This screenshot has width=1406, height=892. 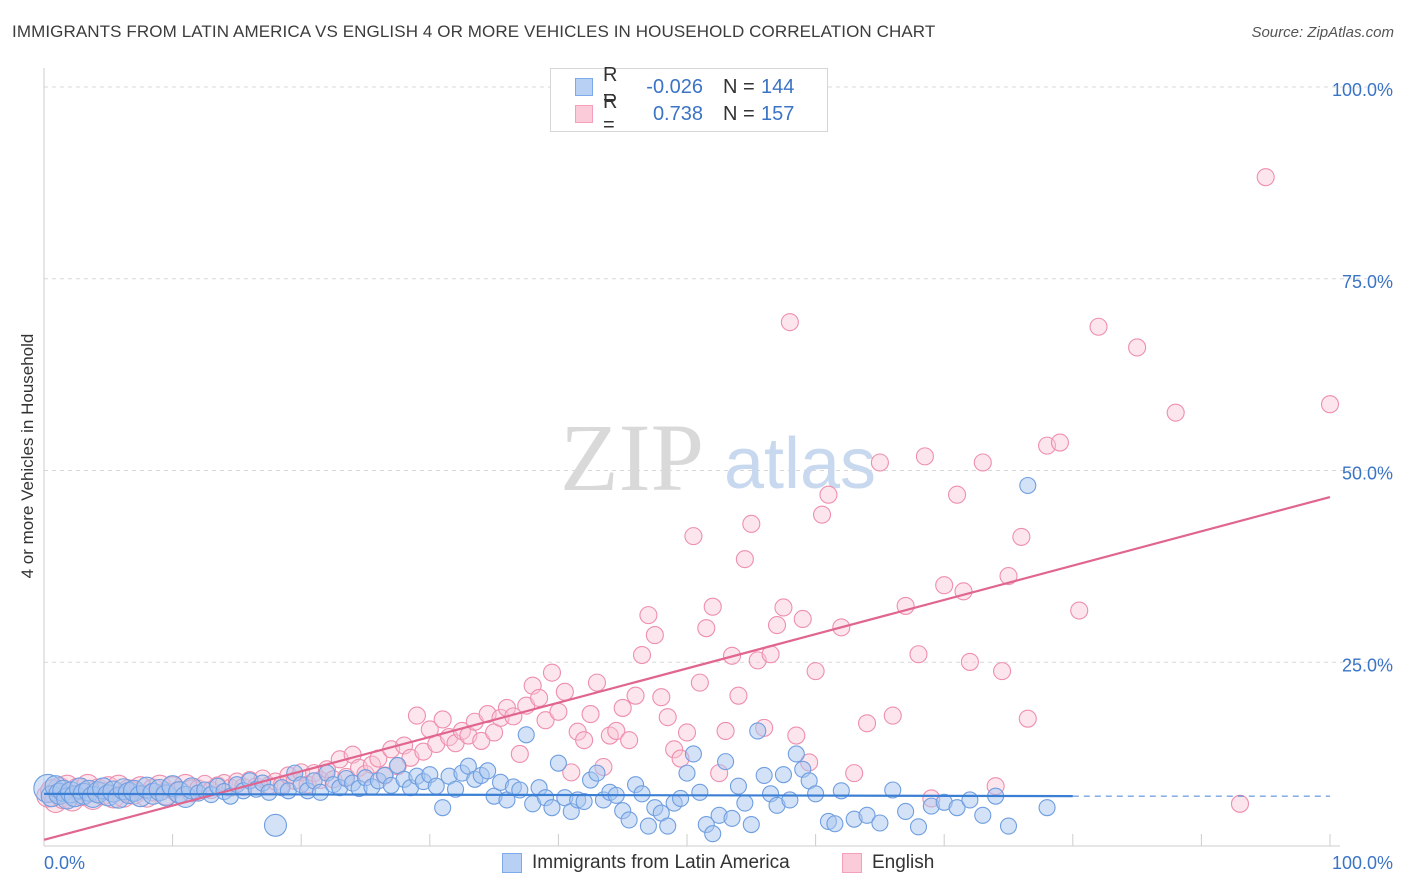 I want to click on correlation-legend: R = -0.026 N = 144 R = 0.738 N = 157, so click(x=689, y=100).